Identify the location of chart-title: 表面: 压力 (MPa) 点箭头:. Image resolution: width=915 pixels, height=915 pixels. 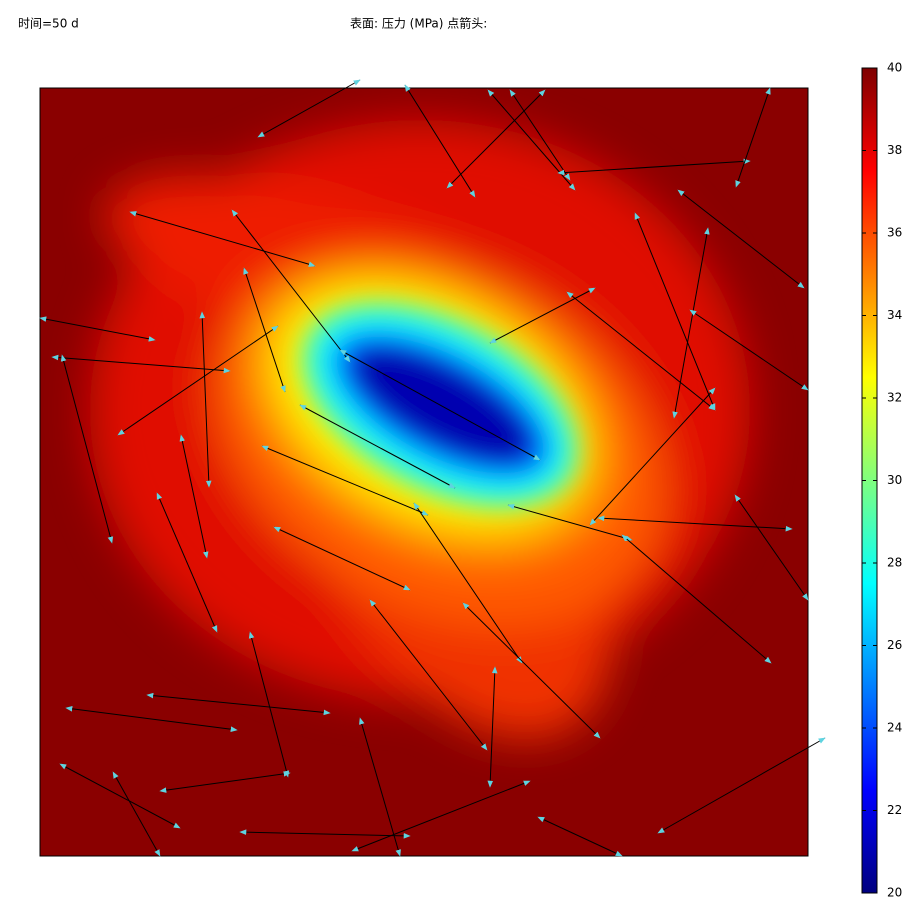
(418, 23).